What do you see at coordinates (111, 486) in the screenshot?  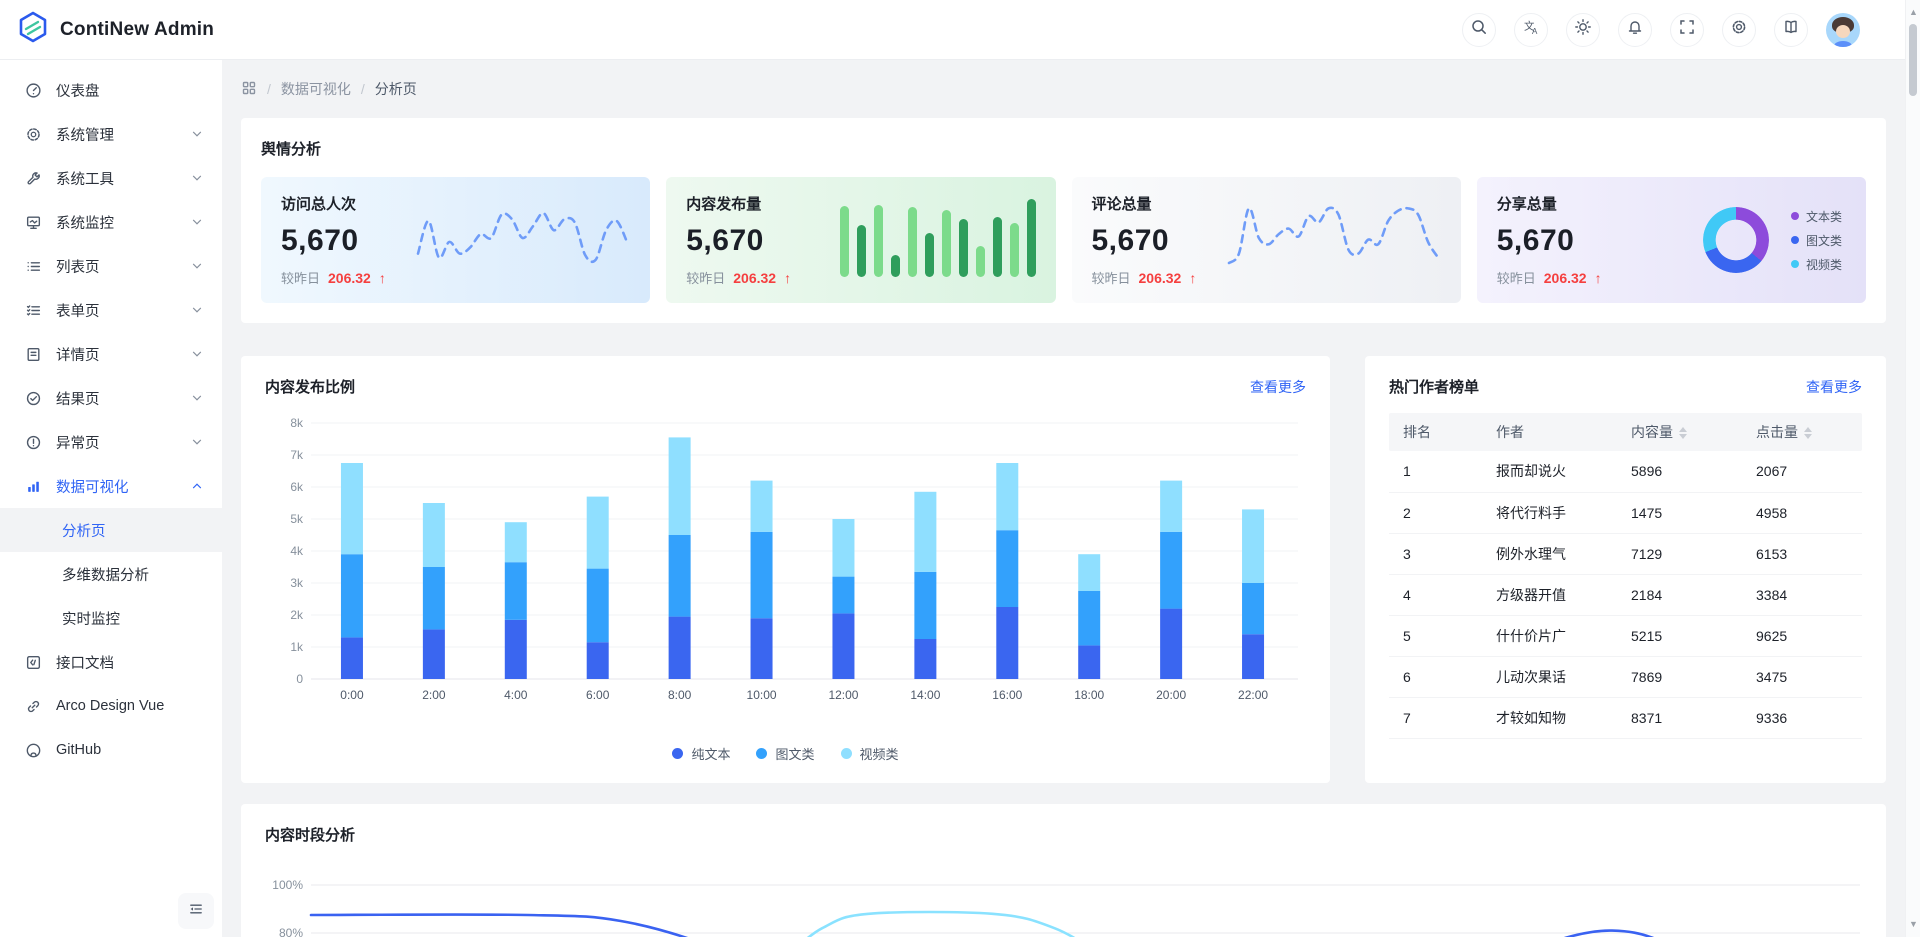 I see `sidebar-item-data-visualization: 数据可视化` at bounding box center [111, 486].